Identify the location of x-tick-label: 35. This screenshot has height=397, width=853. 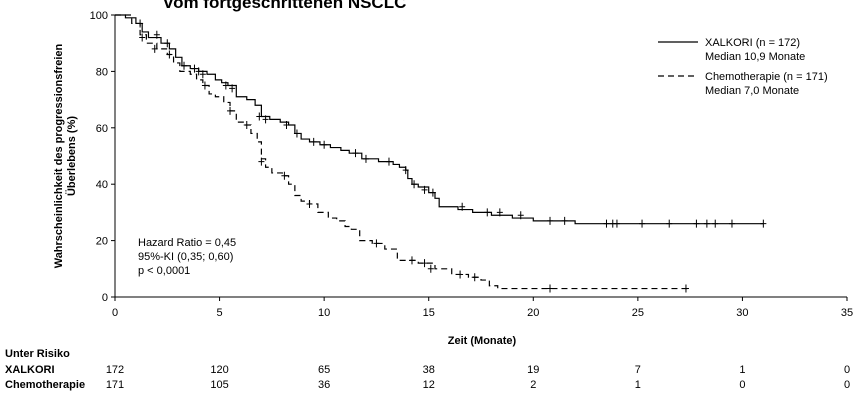
(847, 313).